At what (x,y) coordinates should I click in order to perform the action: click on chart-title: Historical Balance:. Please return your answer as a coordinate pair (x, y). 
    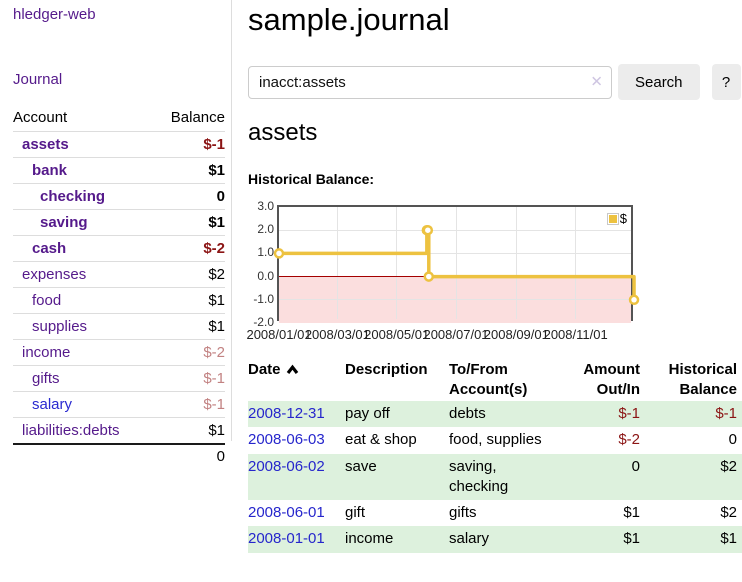
    Looking at the image, I should click on (311, 179).